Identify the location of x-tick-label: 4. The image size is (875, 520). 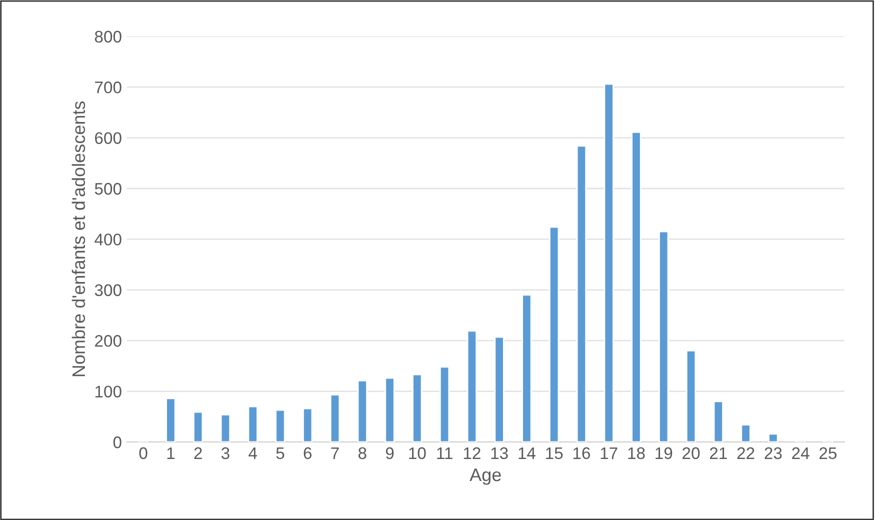
(252, 453).